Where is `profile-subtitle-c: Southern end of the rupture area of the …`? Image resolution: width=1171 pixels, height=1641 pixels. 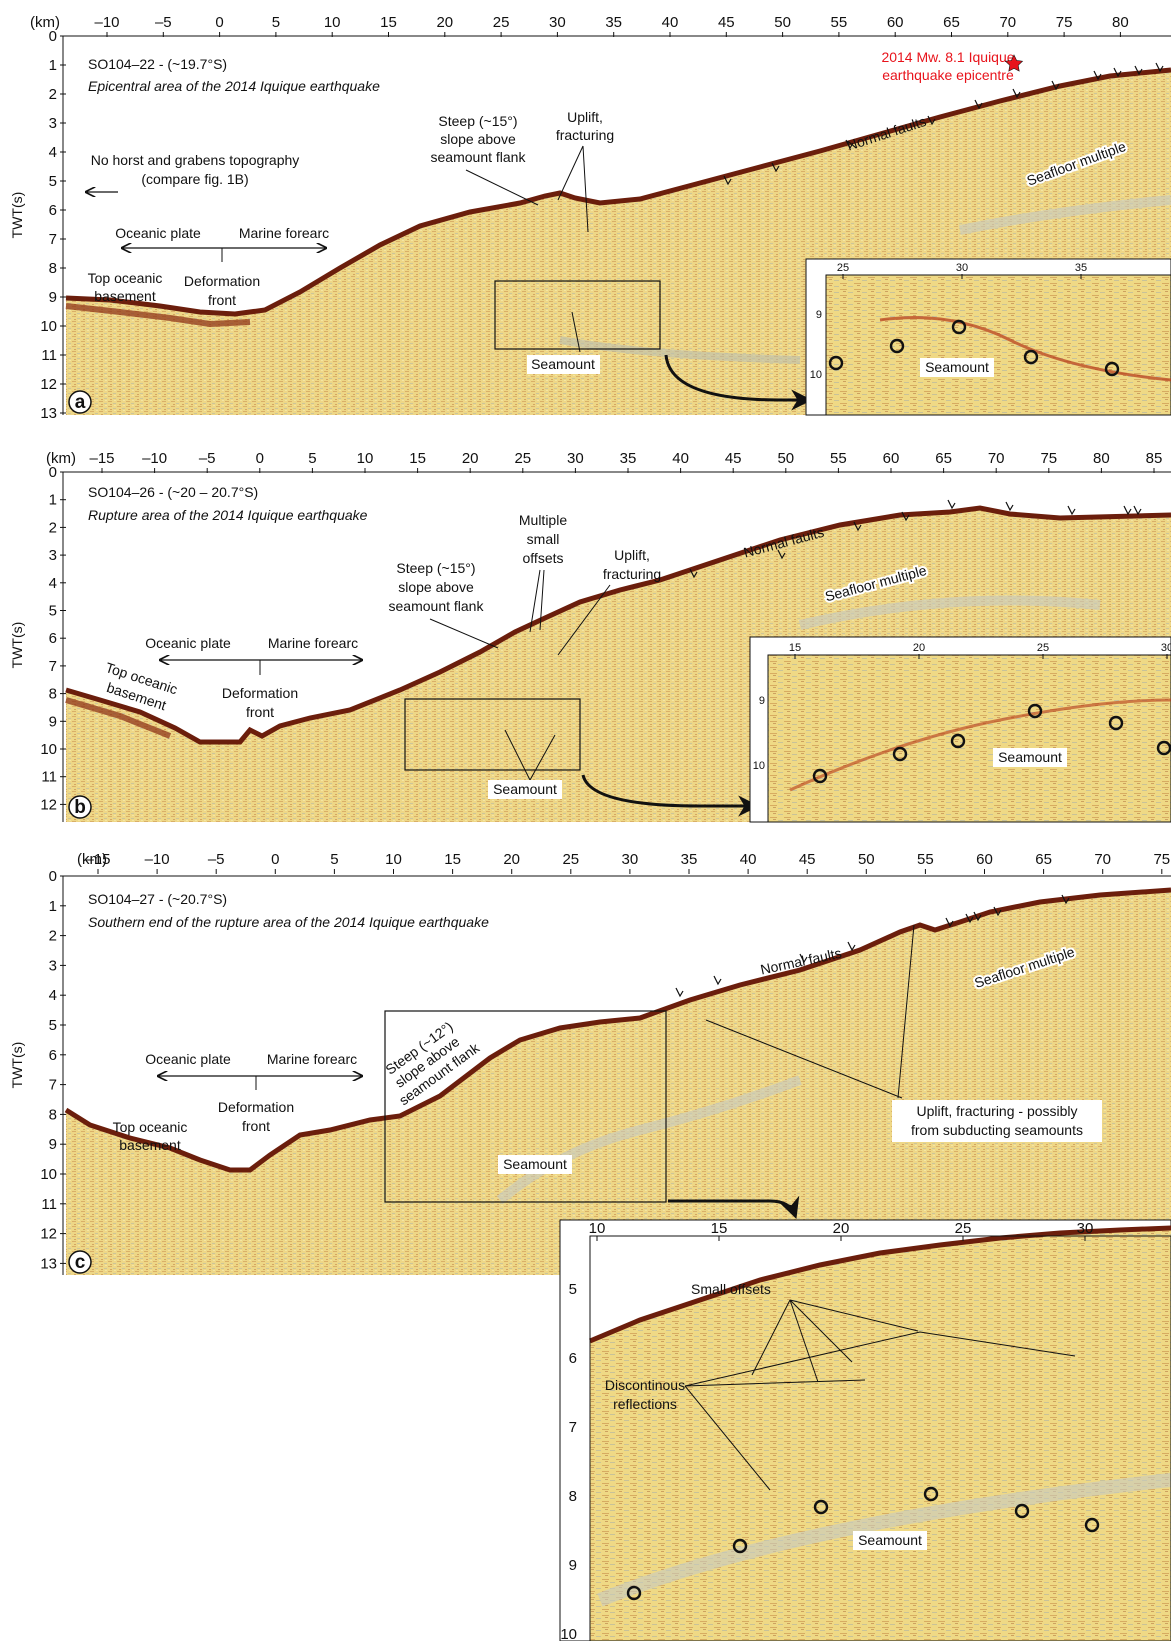
profile-subtitle-c: Southern end of the rupture area of the … is located at coordinates (288, 922).